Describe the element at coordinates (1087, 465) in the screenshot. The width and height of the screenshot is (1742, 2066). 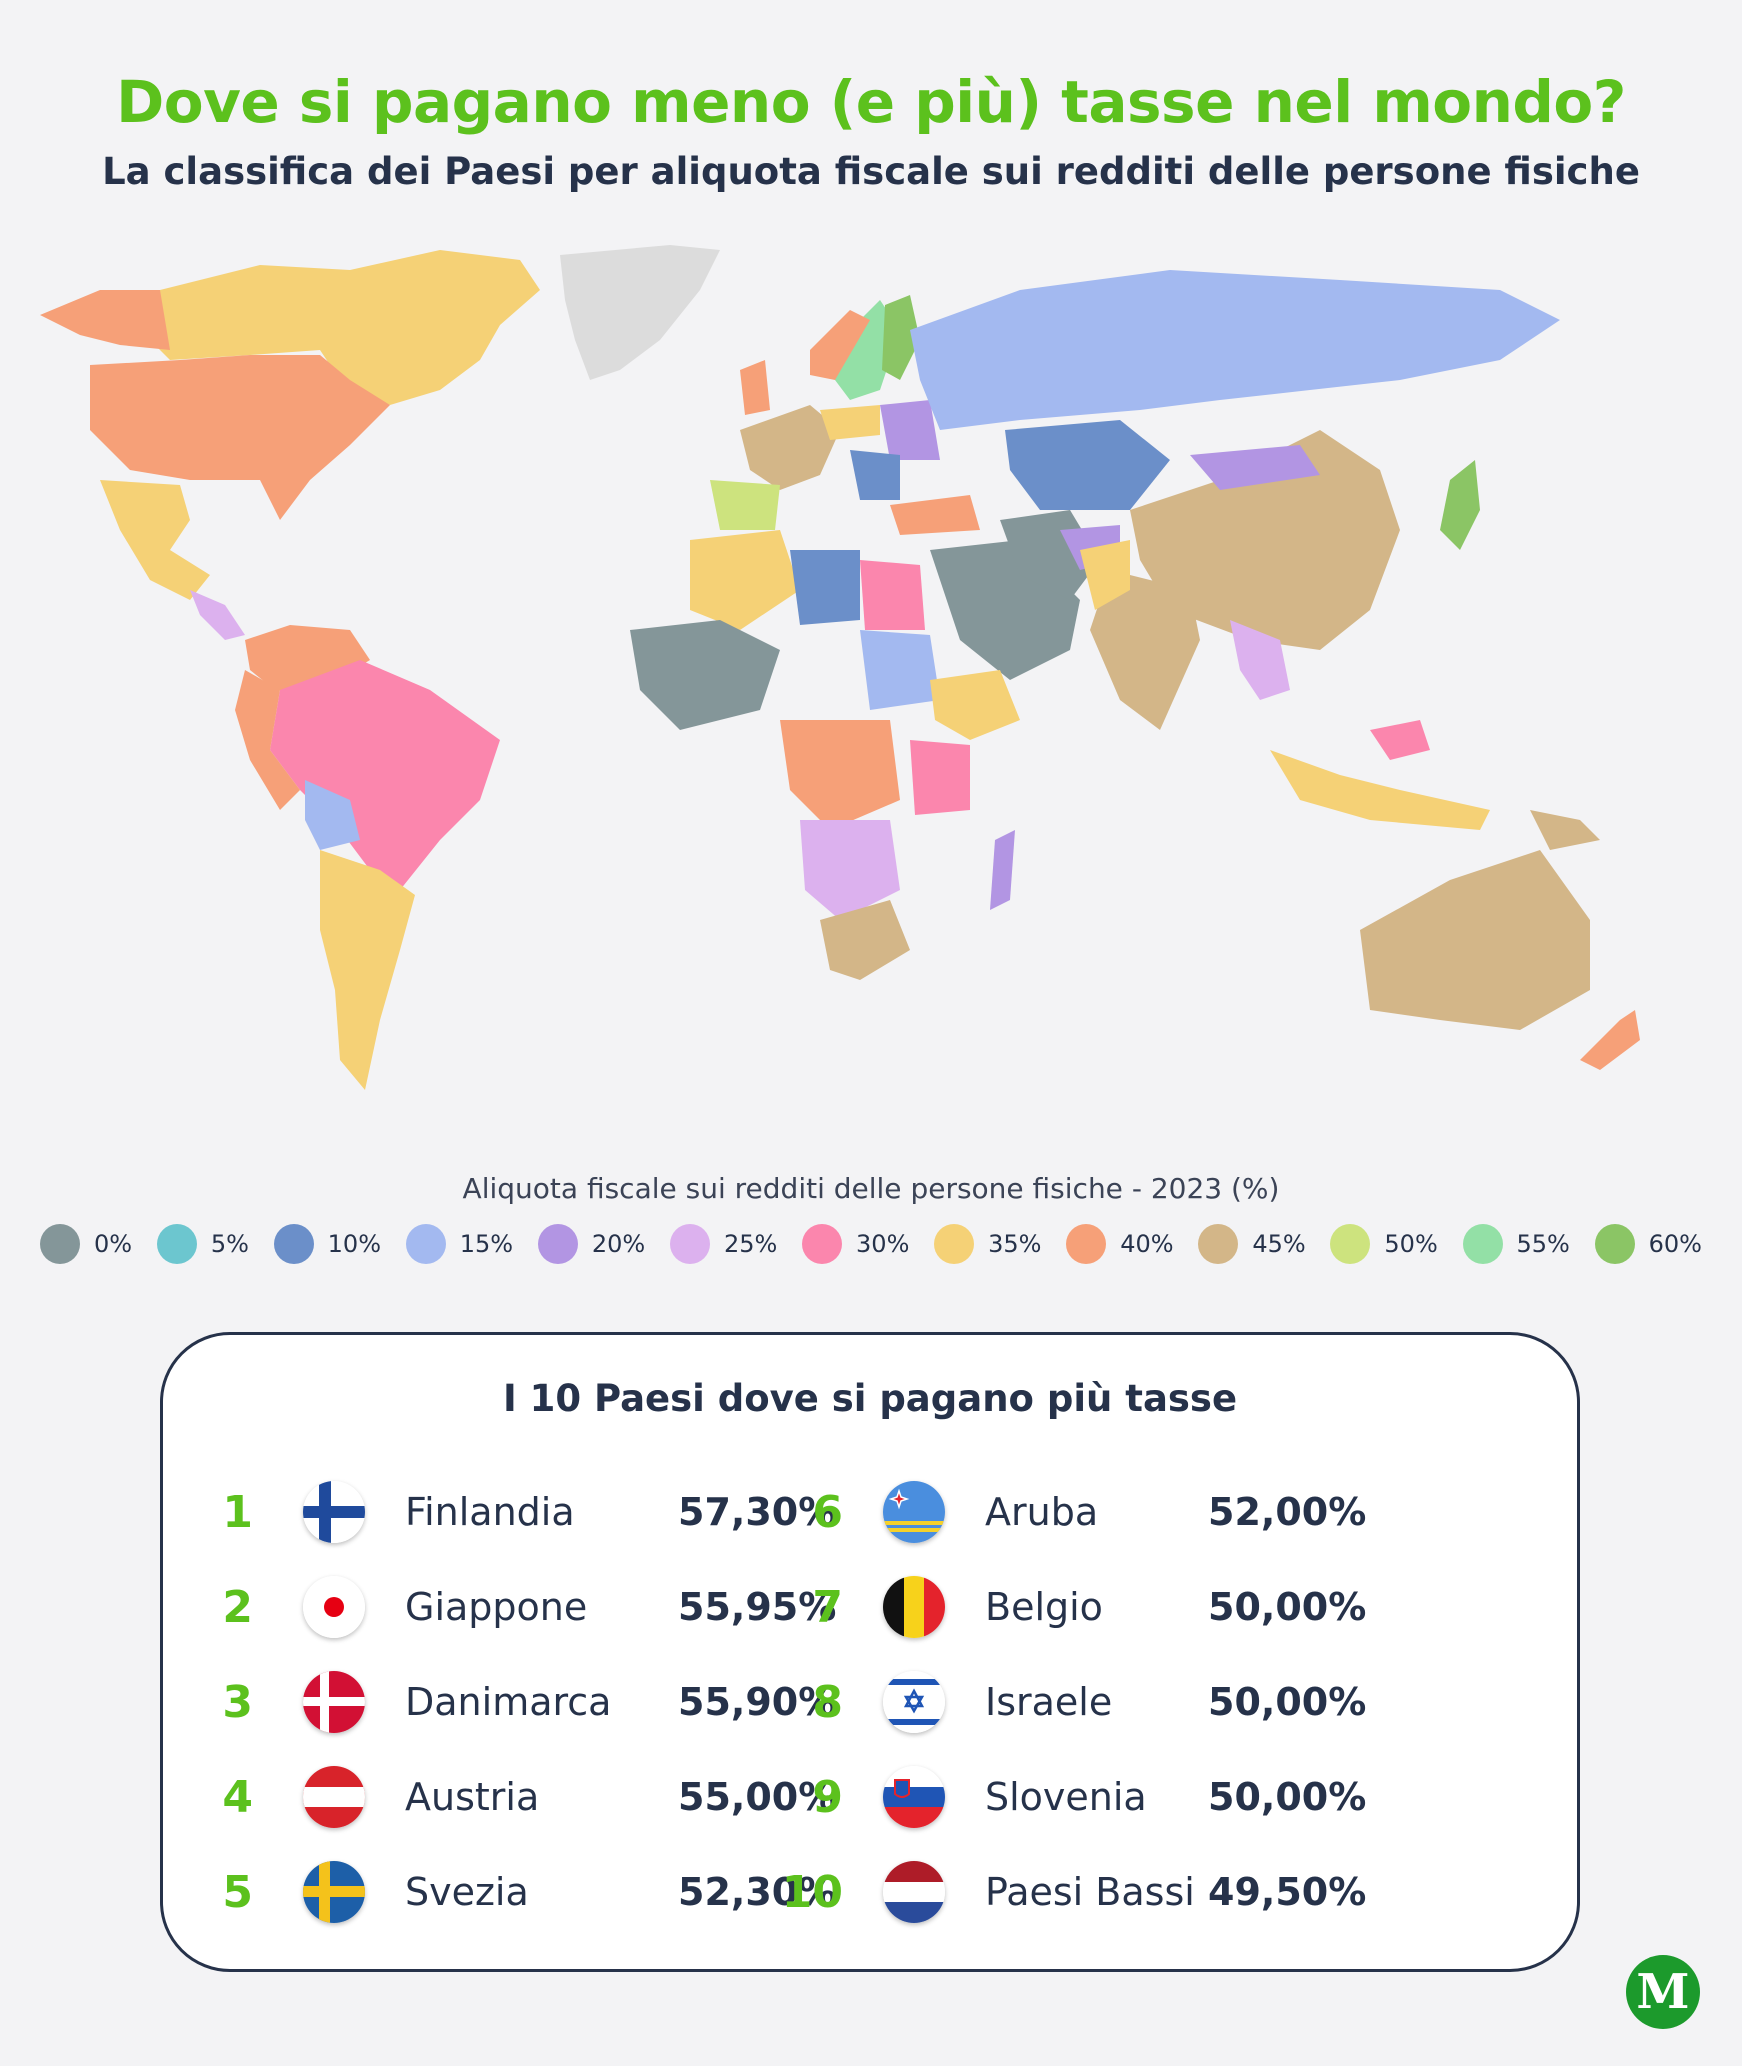
I see `map-region-kazakhstan` at that location.